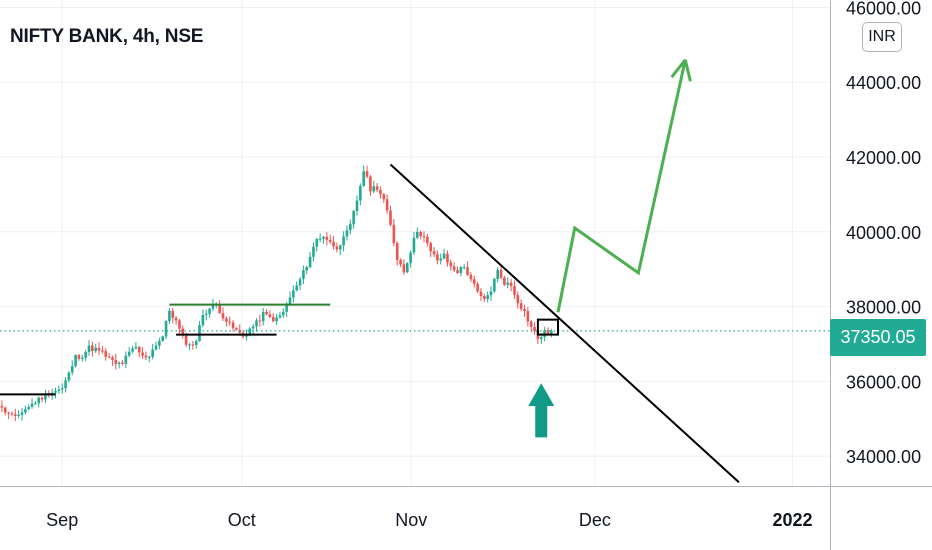 The image size is (932, 550). Describe the element at coordinates (411, 520) in the screenshot. I see `x-tick-label: Nov` at that location.